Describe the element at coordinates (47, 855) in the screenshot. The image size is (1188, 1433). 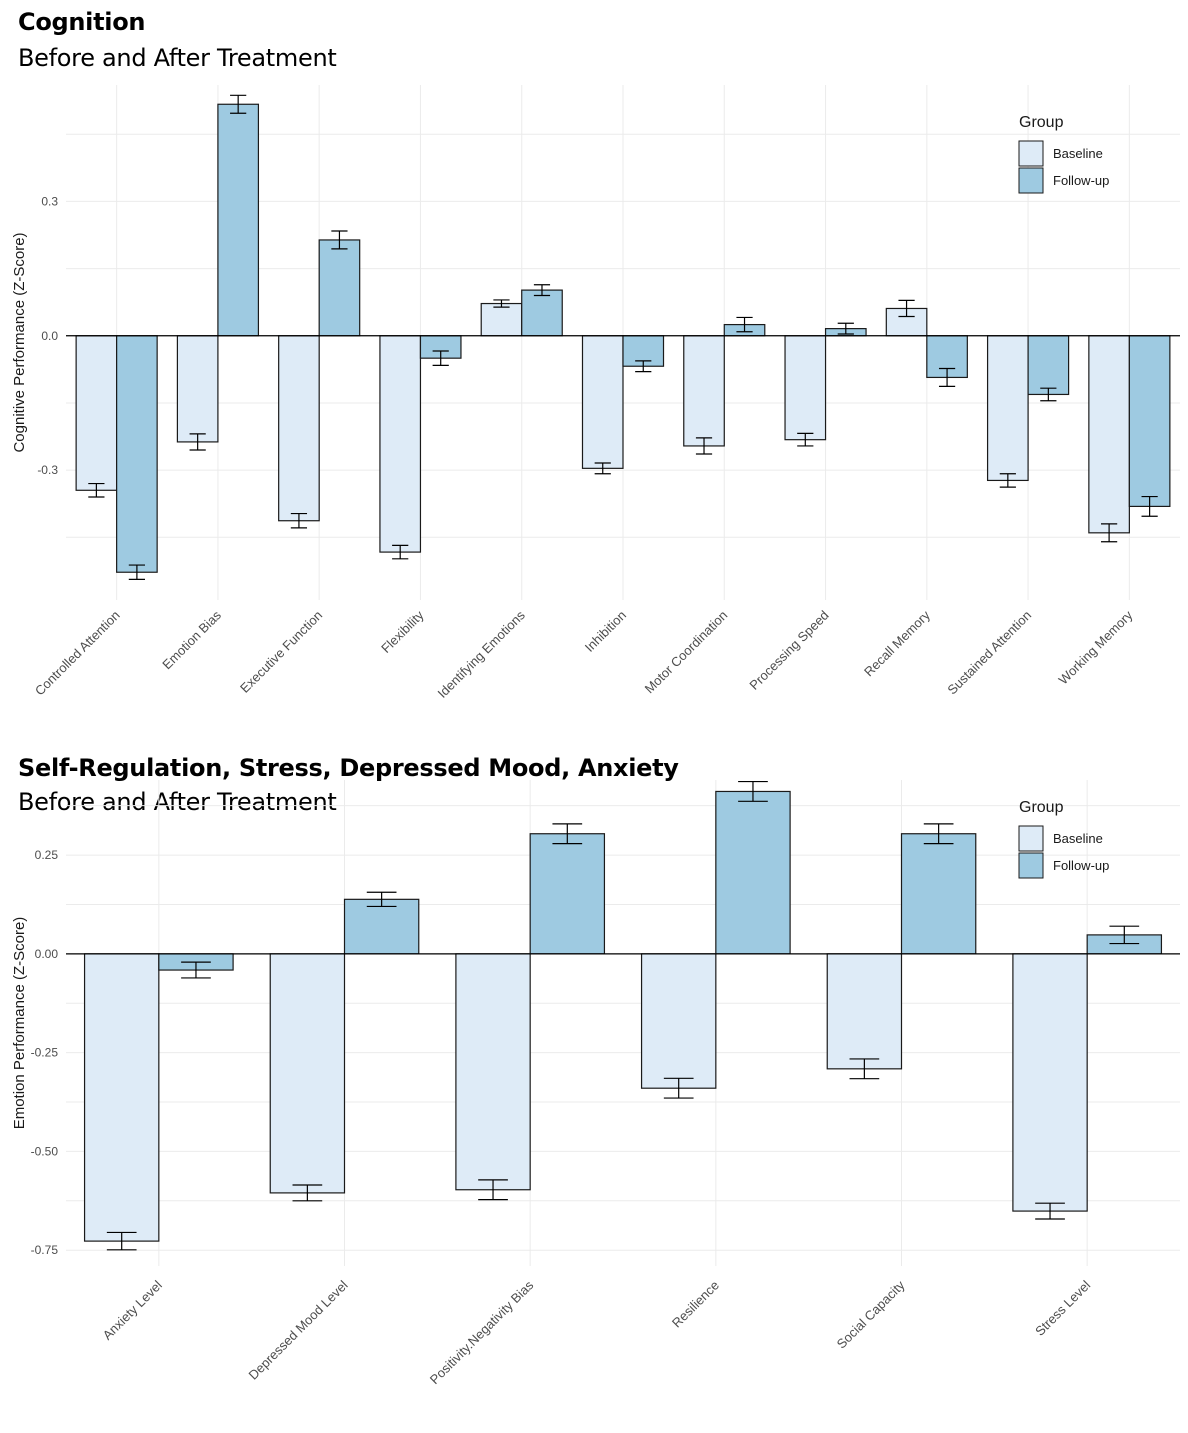
I see `y-tick-label: 0.25` at that location.